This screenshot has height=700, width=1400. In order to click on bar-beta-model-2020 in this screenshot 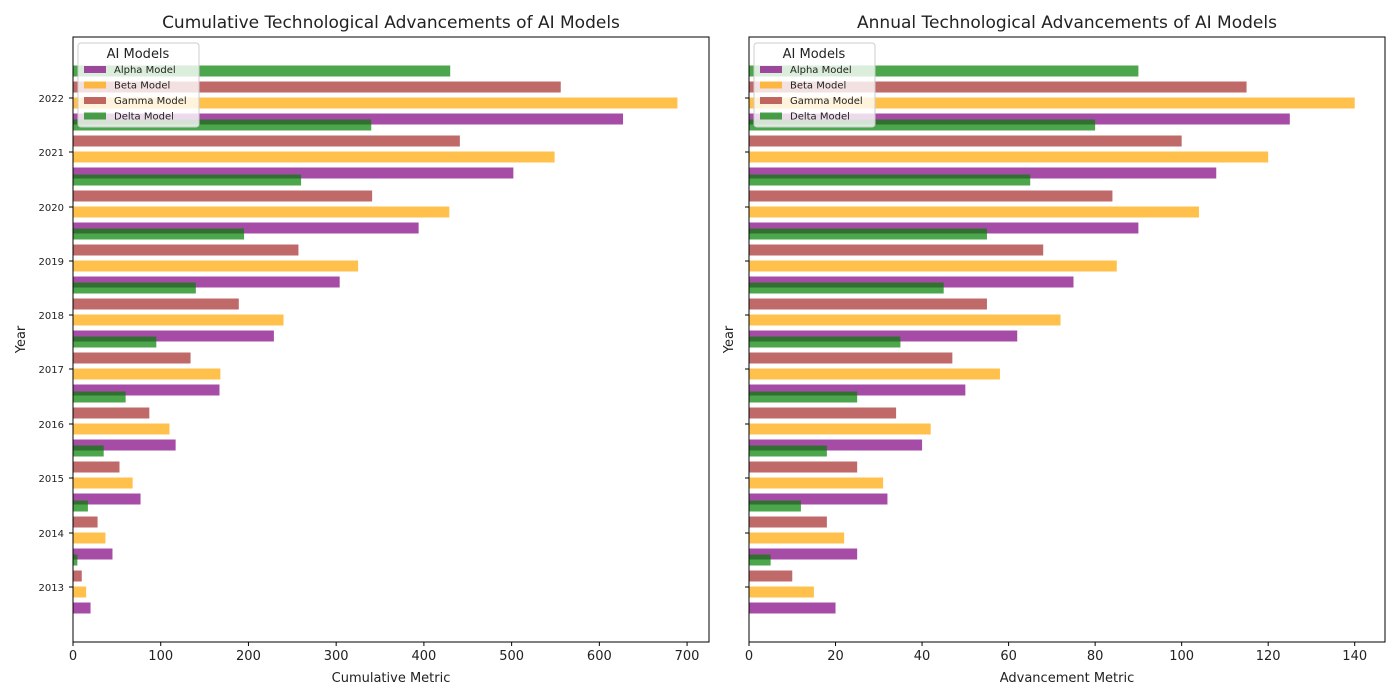, I will do `click(974, 212)`.